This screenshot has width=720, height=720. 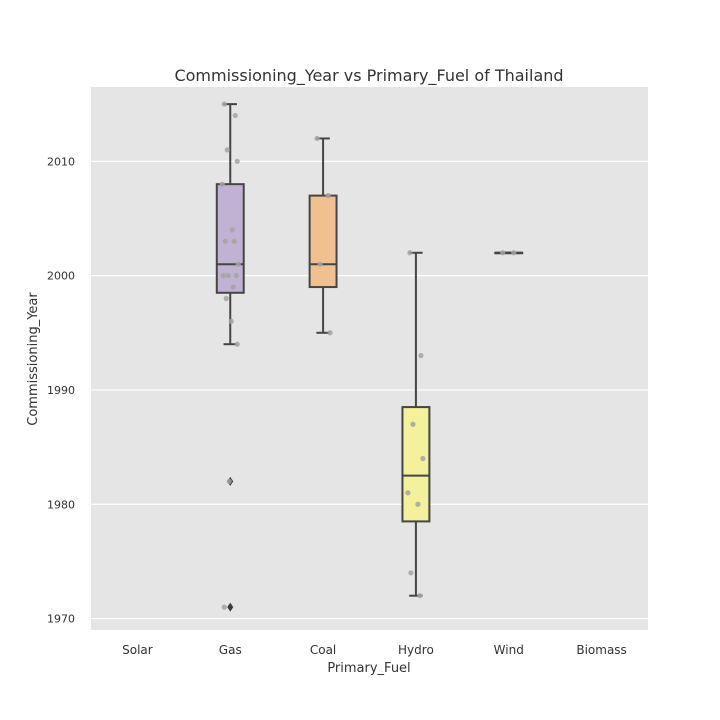 What do you see at coordinates (33, 359) in the screenshot?
I see `y-axis-label: Commissioning_Year` at bounding box center [33, 359].